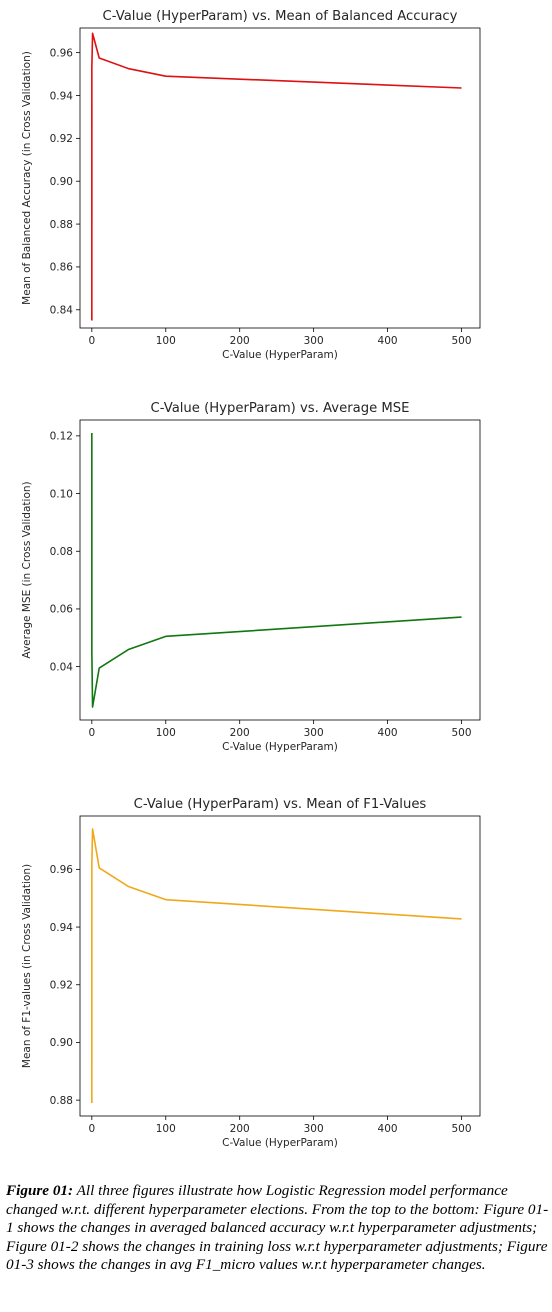  What do you see at coordinates (61, 437) in the screenshot?
I see `y-tick-label: 0.12` at bounding box center [61, 437].